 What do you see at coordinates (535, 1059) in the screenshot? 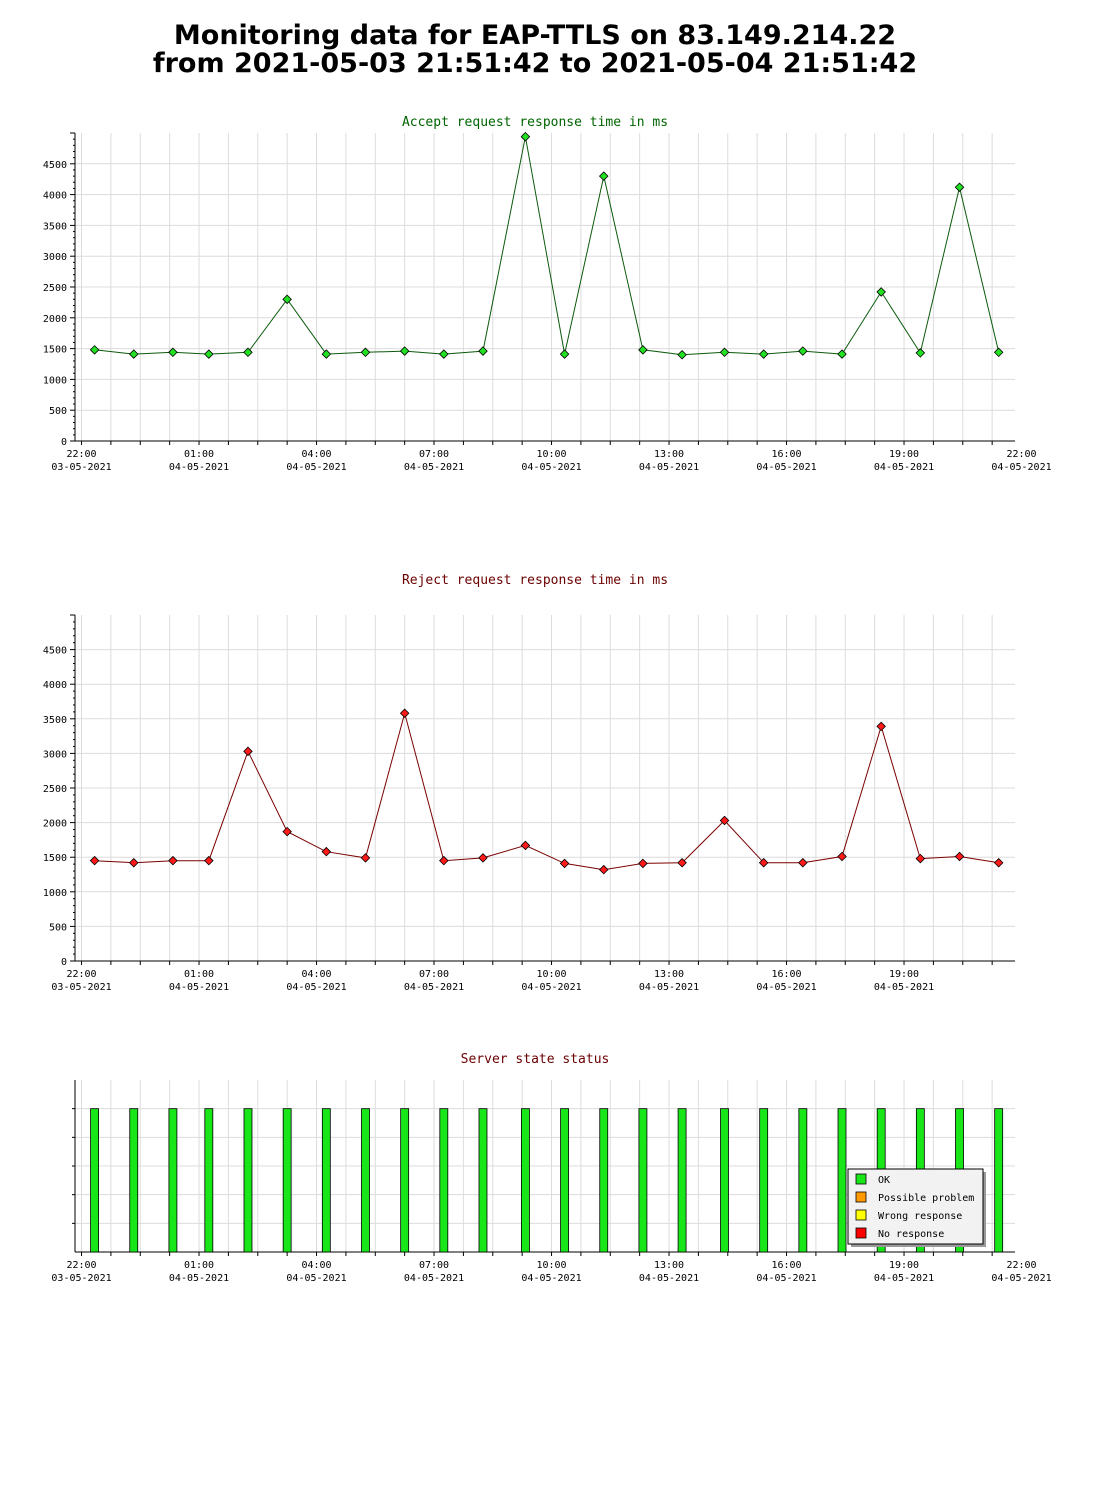
I see `status-chart-title: Server state status` at bounding box center [535, 1059].